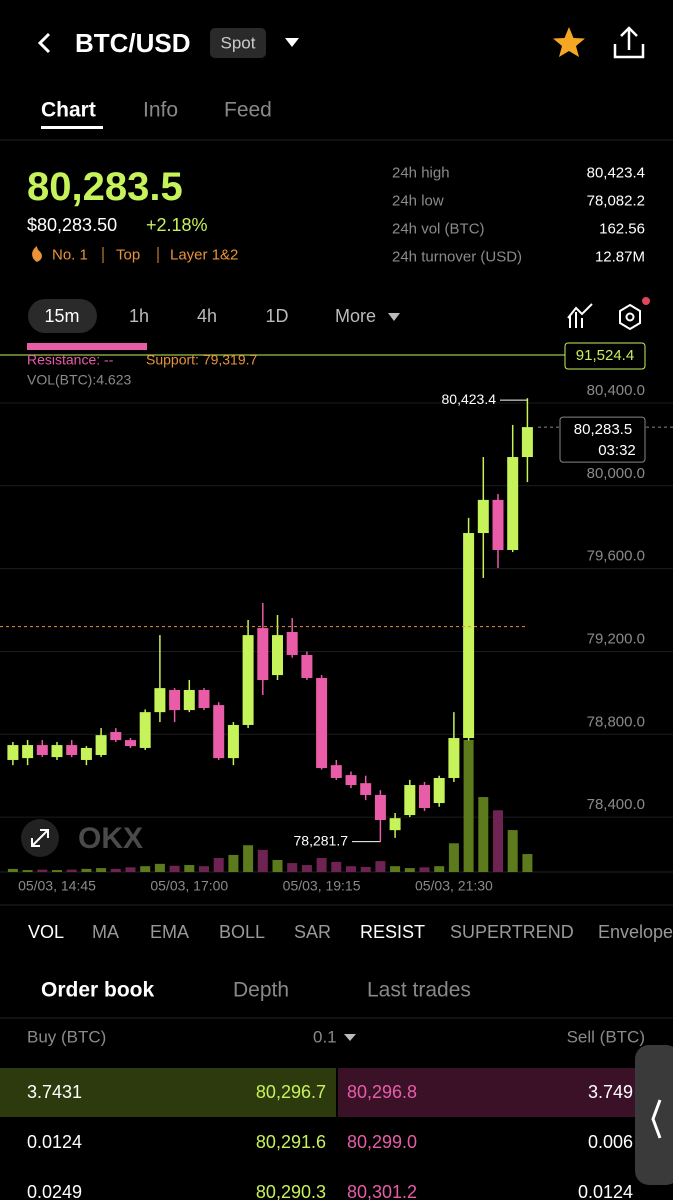 The image size is (673, 1200). Describe the element at coordinates (580, 315) in the screenshot. I see `indicator-icon` at that location.